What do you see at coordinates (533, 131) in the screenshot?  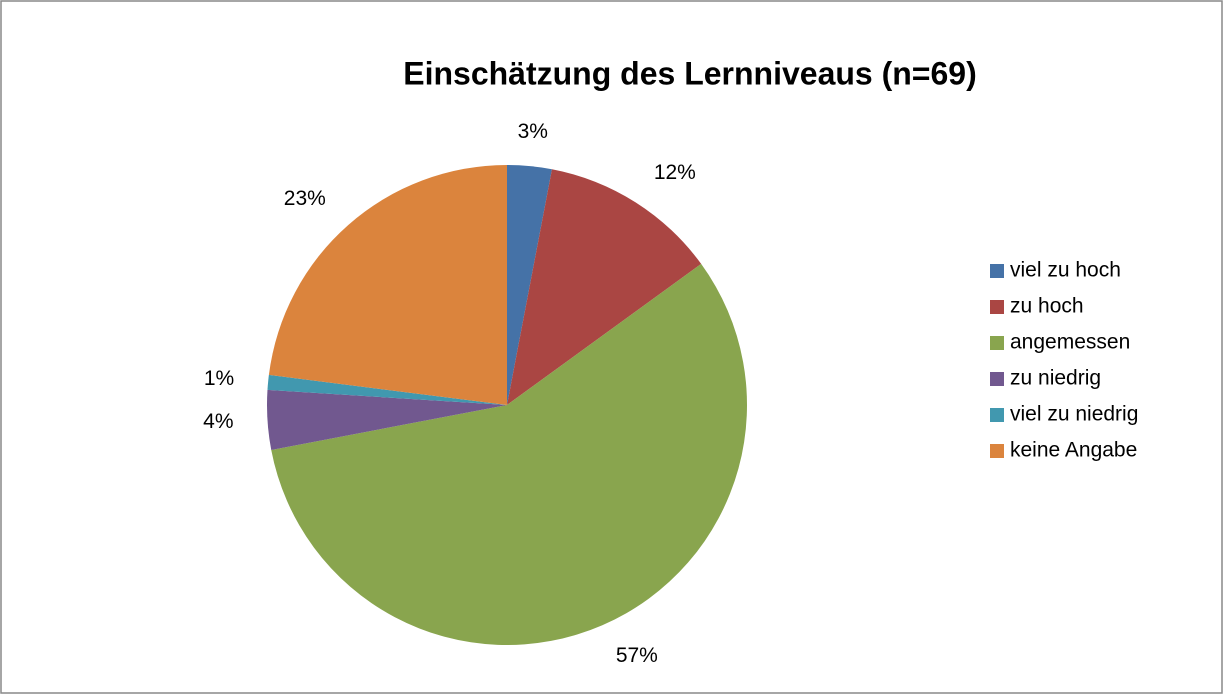 I see `data-label: 3%` at bounding box center [533, 131].